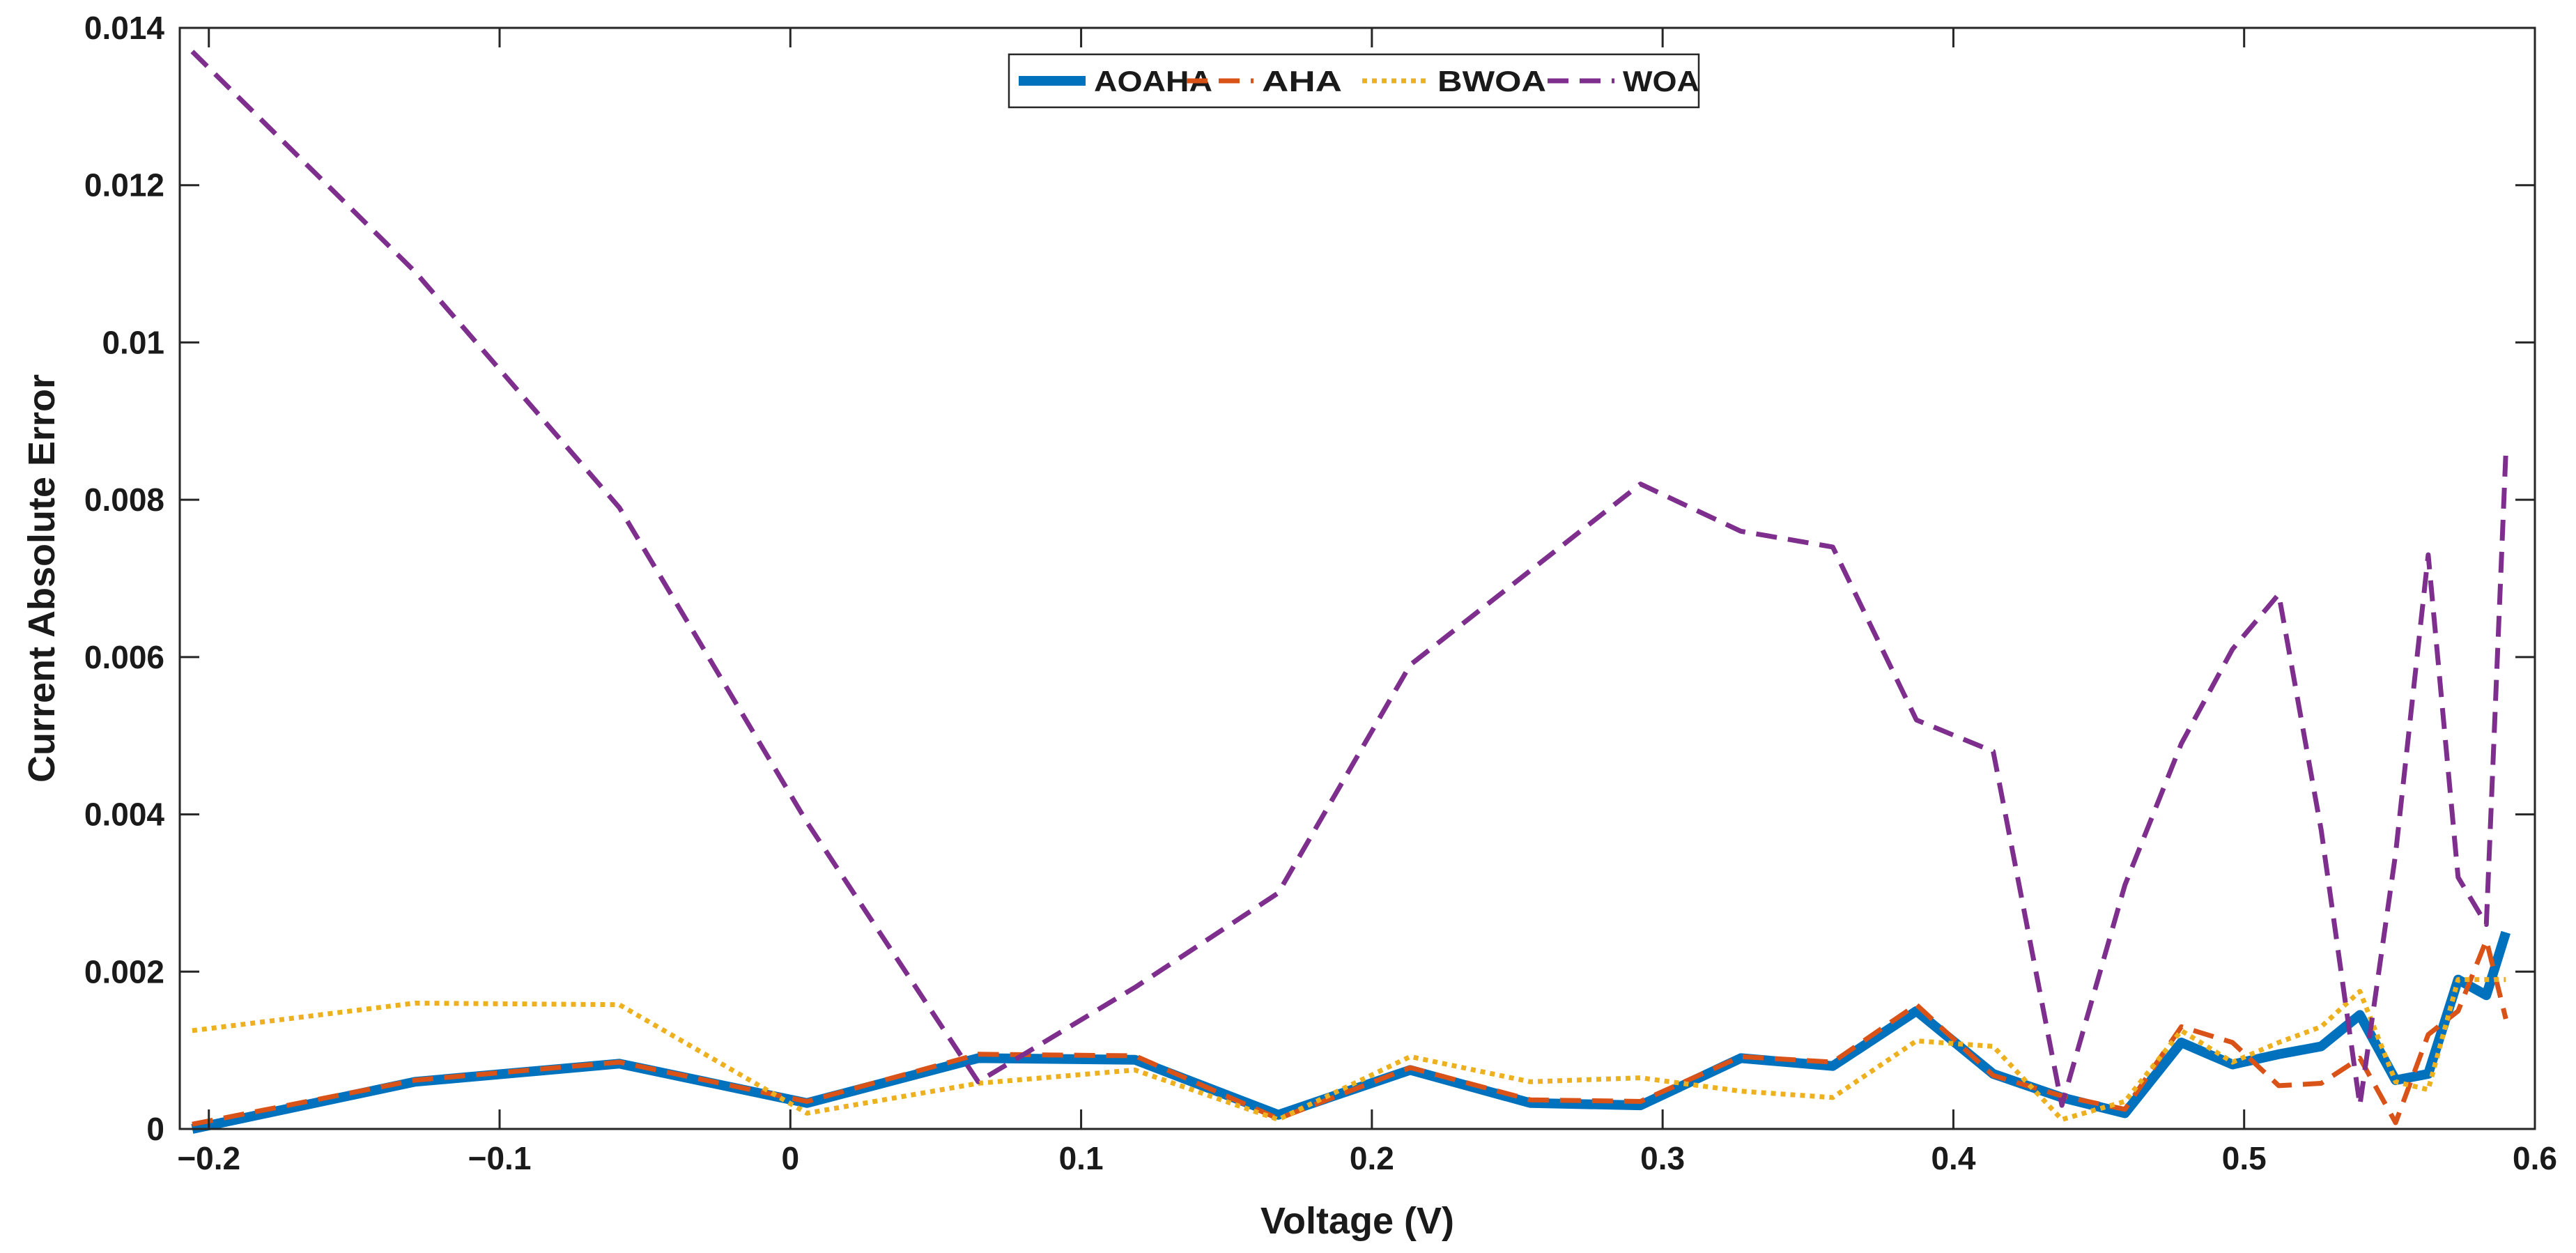  Describe the element at coordinates (1302, 81) in the screenshot. I see `legend-label-aha: AHA` at that location.